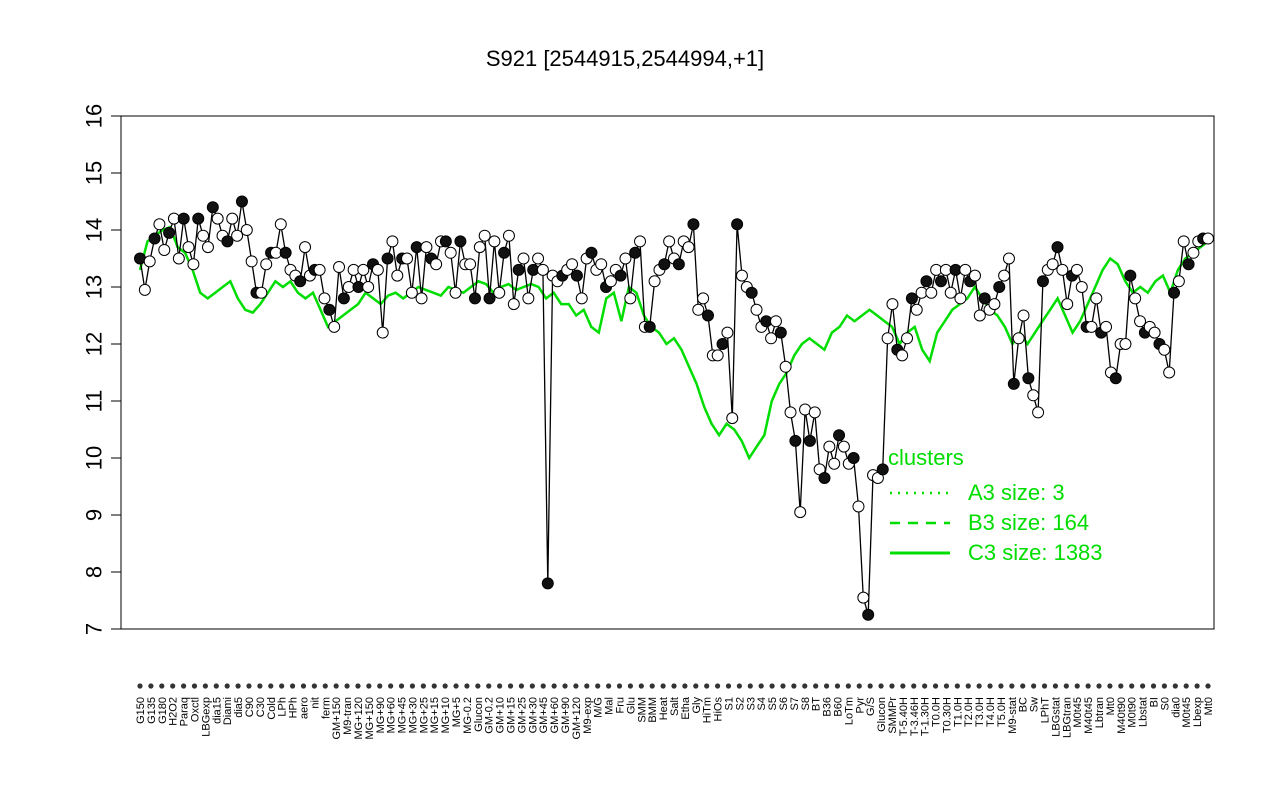  What do you see at coordinates (501, 715) in the screenshot?
I see `x-tick-label: GM+10` at bounding box center [501, 715].